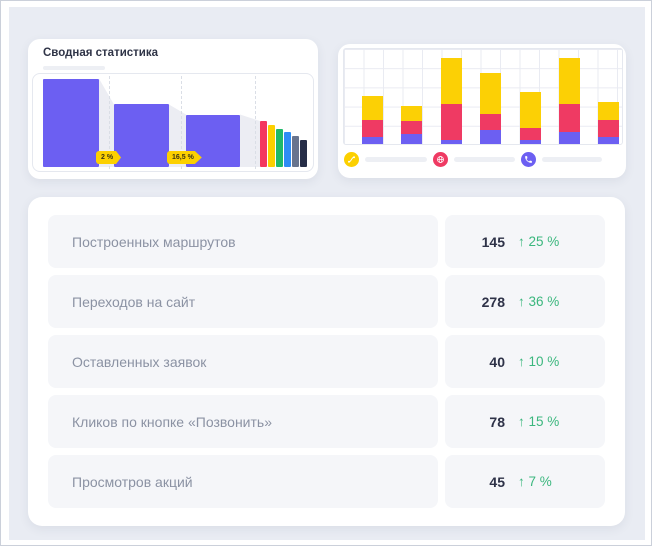 The height and width of the screenshot is (546, 652). I want to click on stat-value-cell: 45 ↑ 7 %, so click(525, 481).